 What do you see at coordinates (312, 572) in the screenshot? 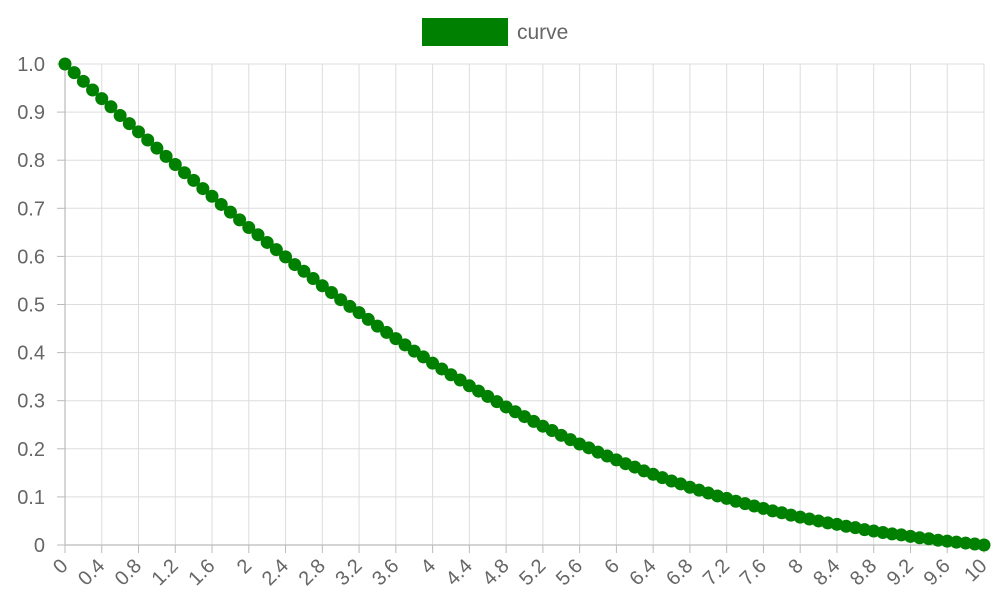
I see `x-tick-label: 2.8` at bounding box center [312, 572].